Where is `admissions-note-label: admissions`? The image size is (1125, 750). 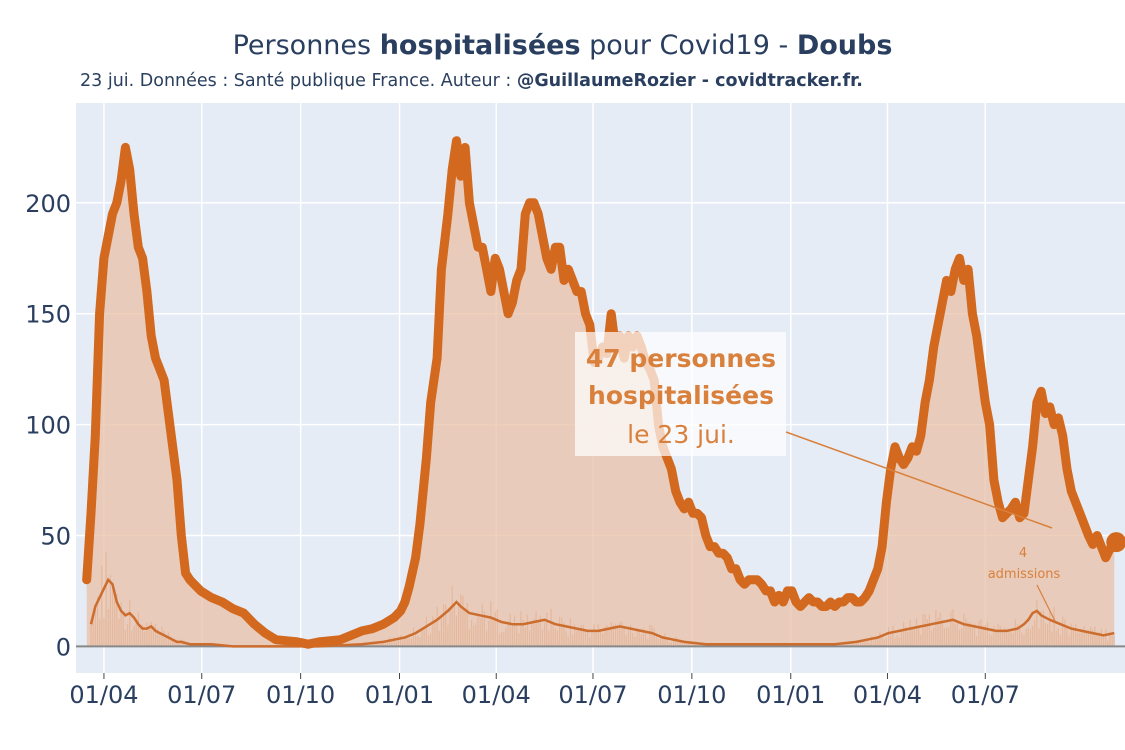 admissions-note-label: admissions is located at coordinates (1024, 574).